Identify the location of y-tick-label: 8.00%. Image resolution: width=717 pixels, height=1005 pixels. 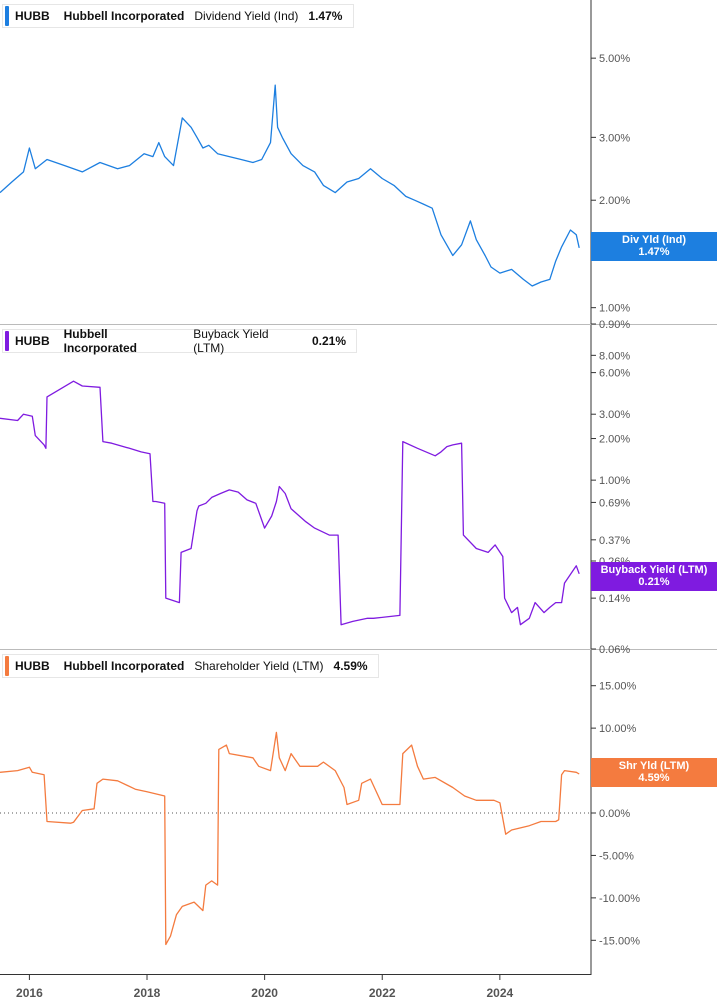
(614, 356).